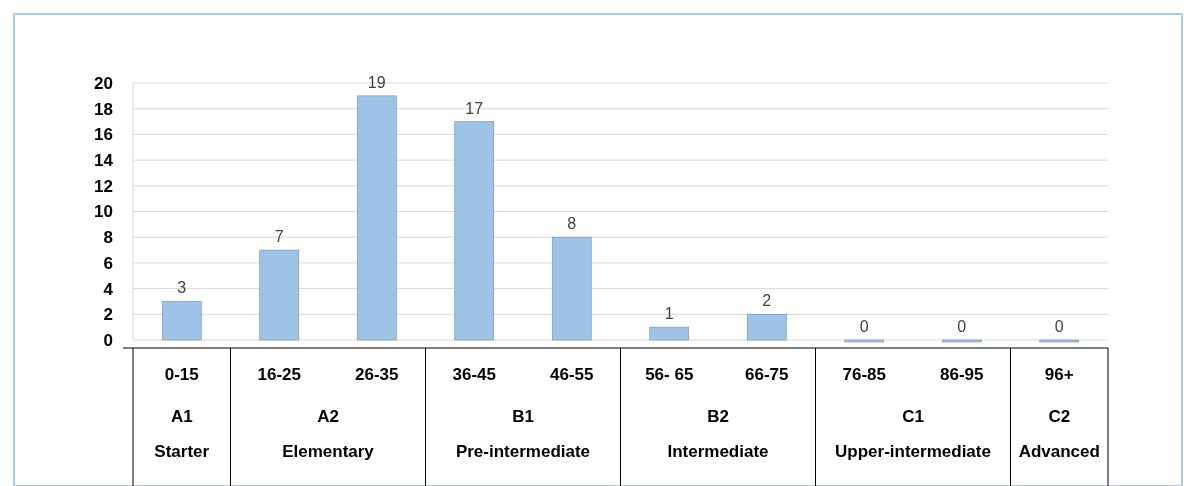 The width and height of the screenshot is (1198, 486). I want to click on data-label: 1, so click(669, 314).